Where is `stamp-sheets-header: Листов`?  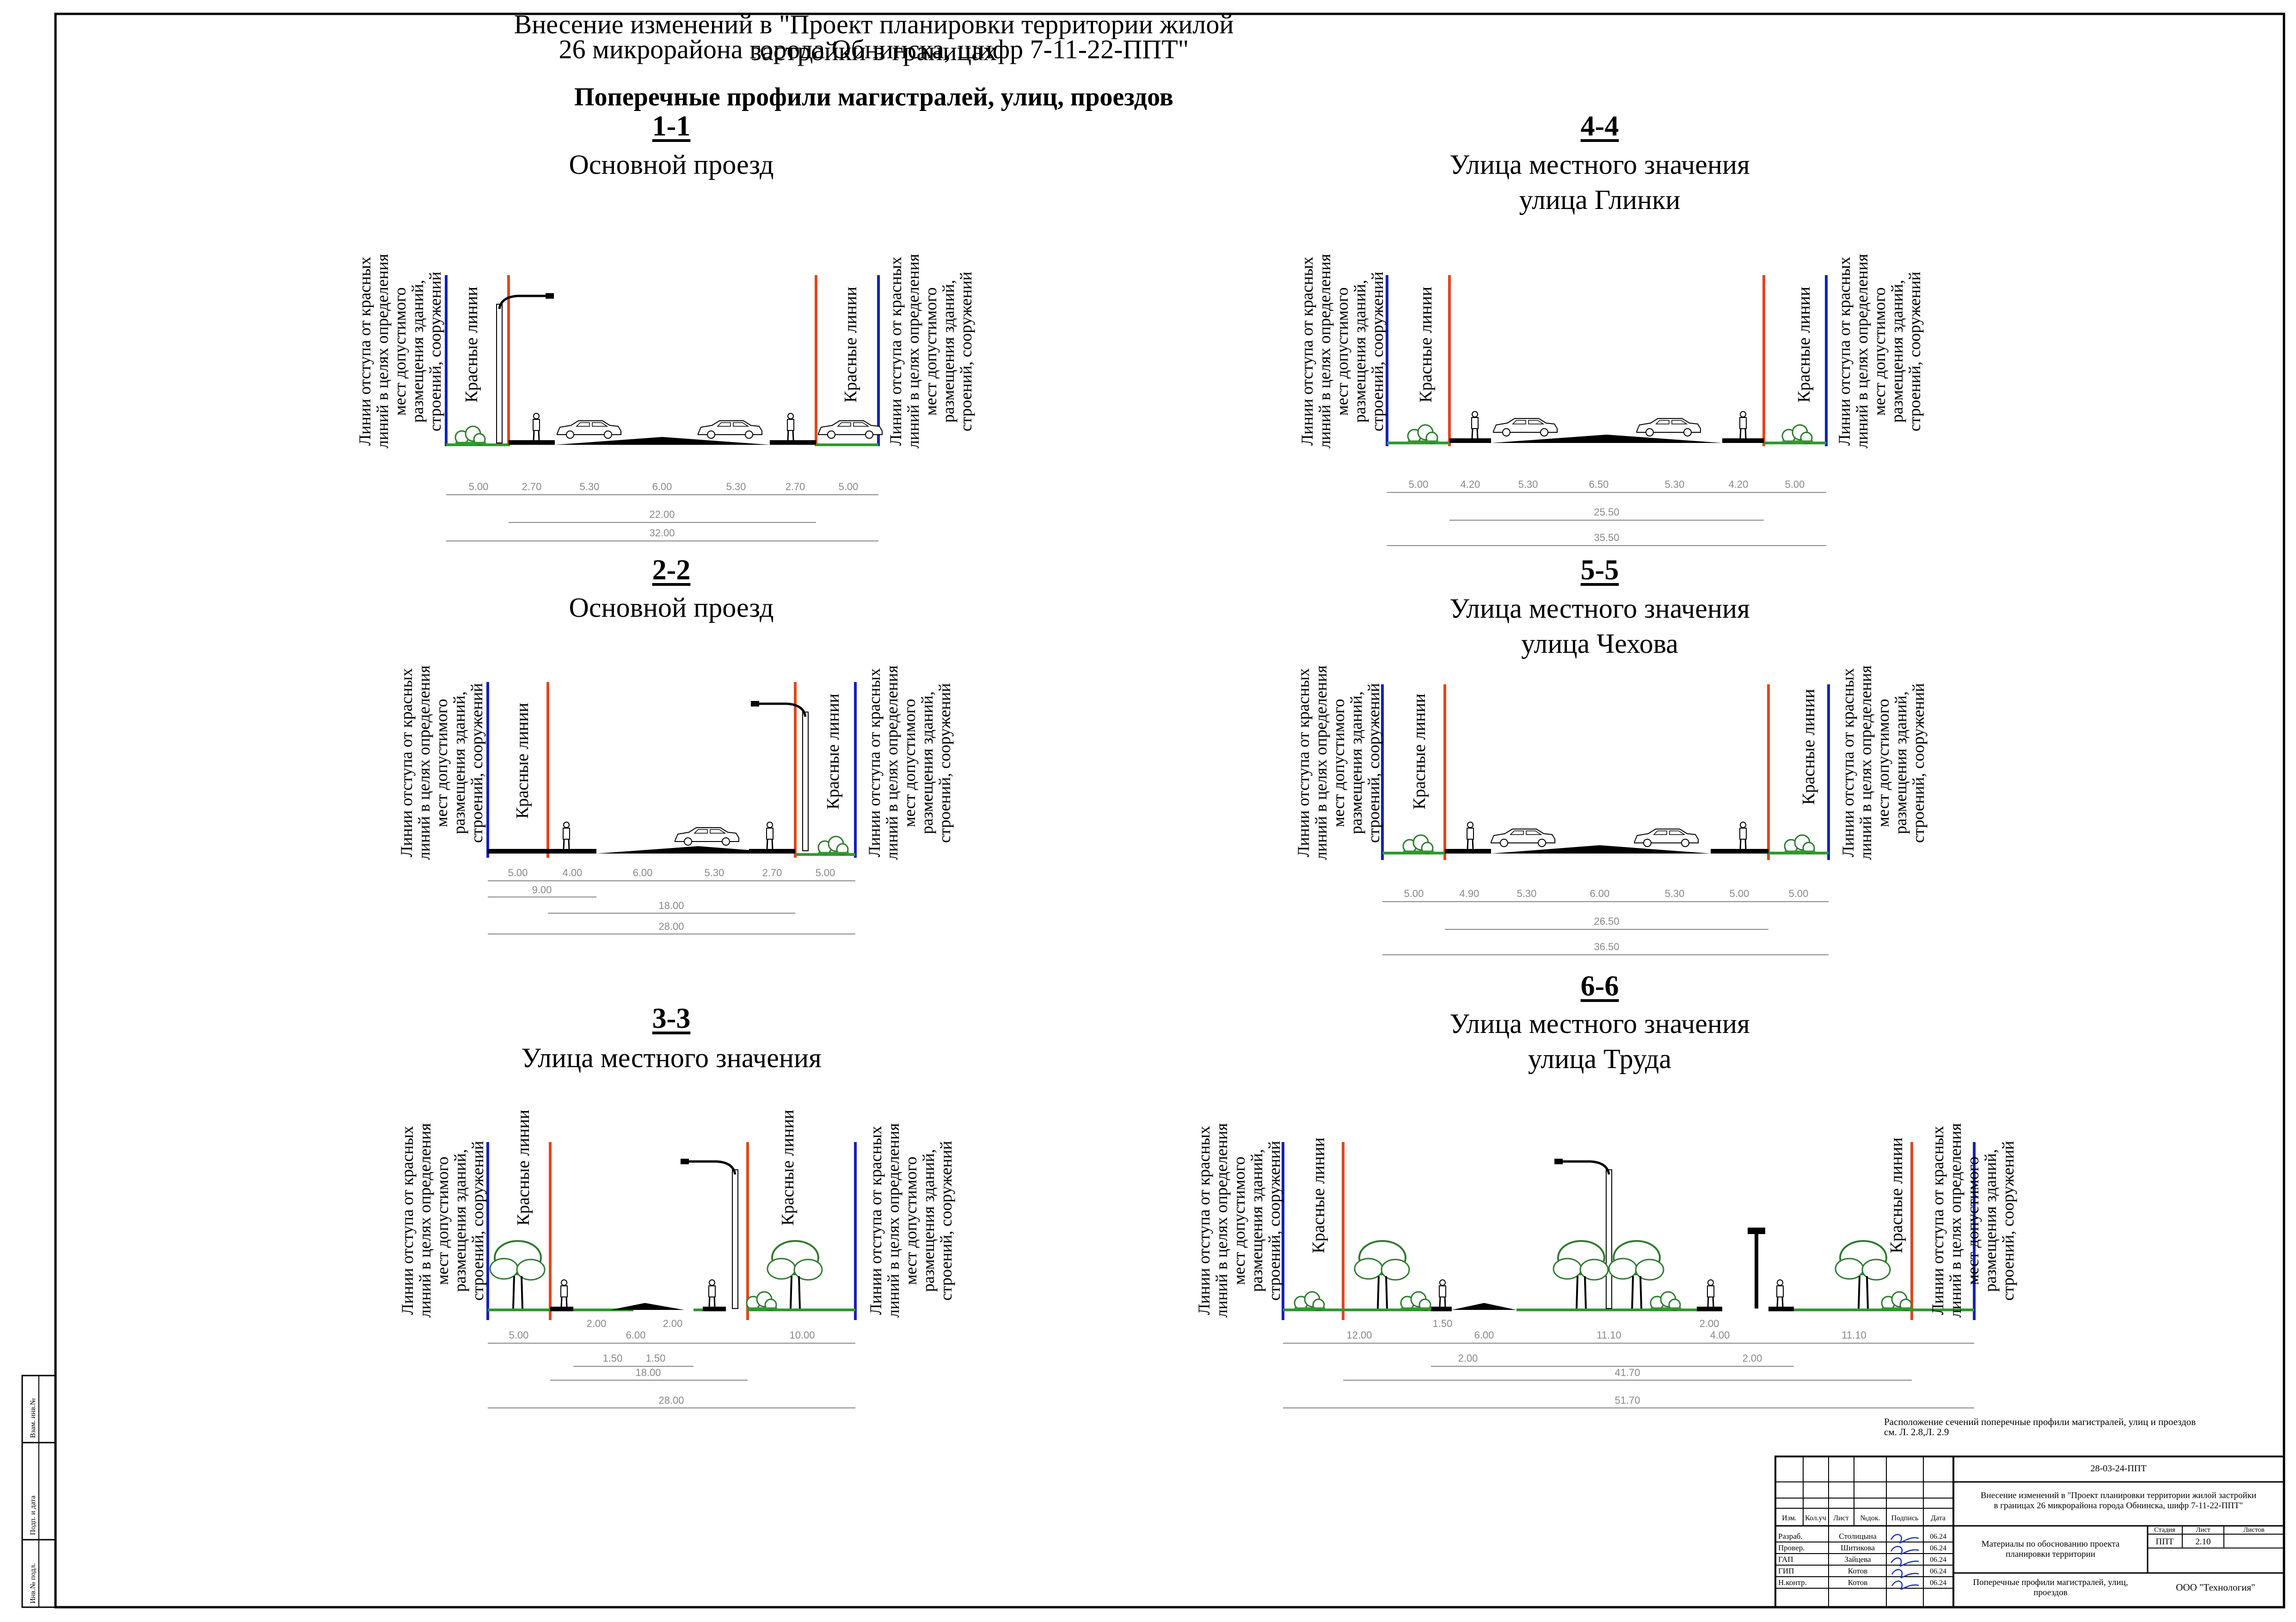 stamp-sheets-header: Листов is located at coordinates (2254, 1530).